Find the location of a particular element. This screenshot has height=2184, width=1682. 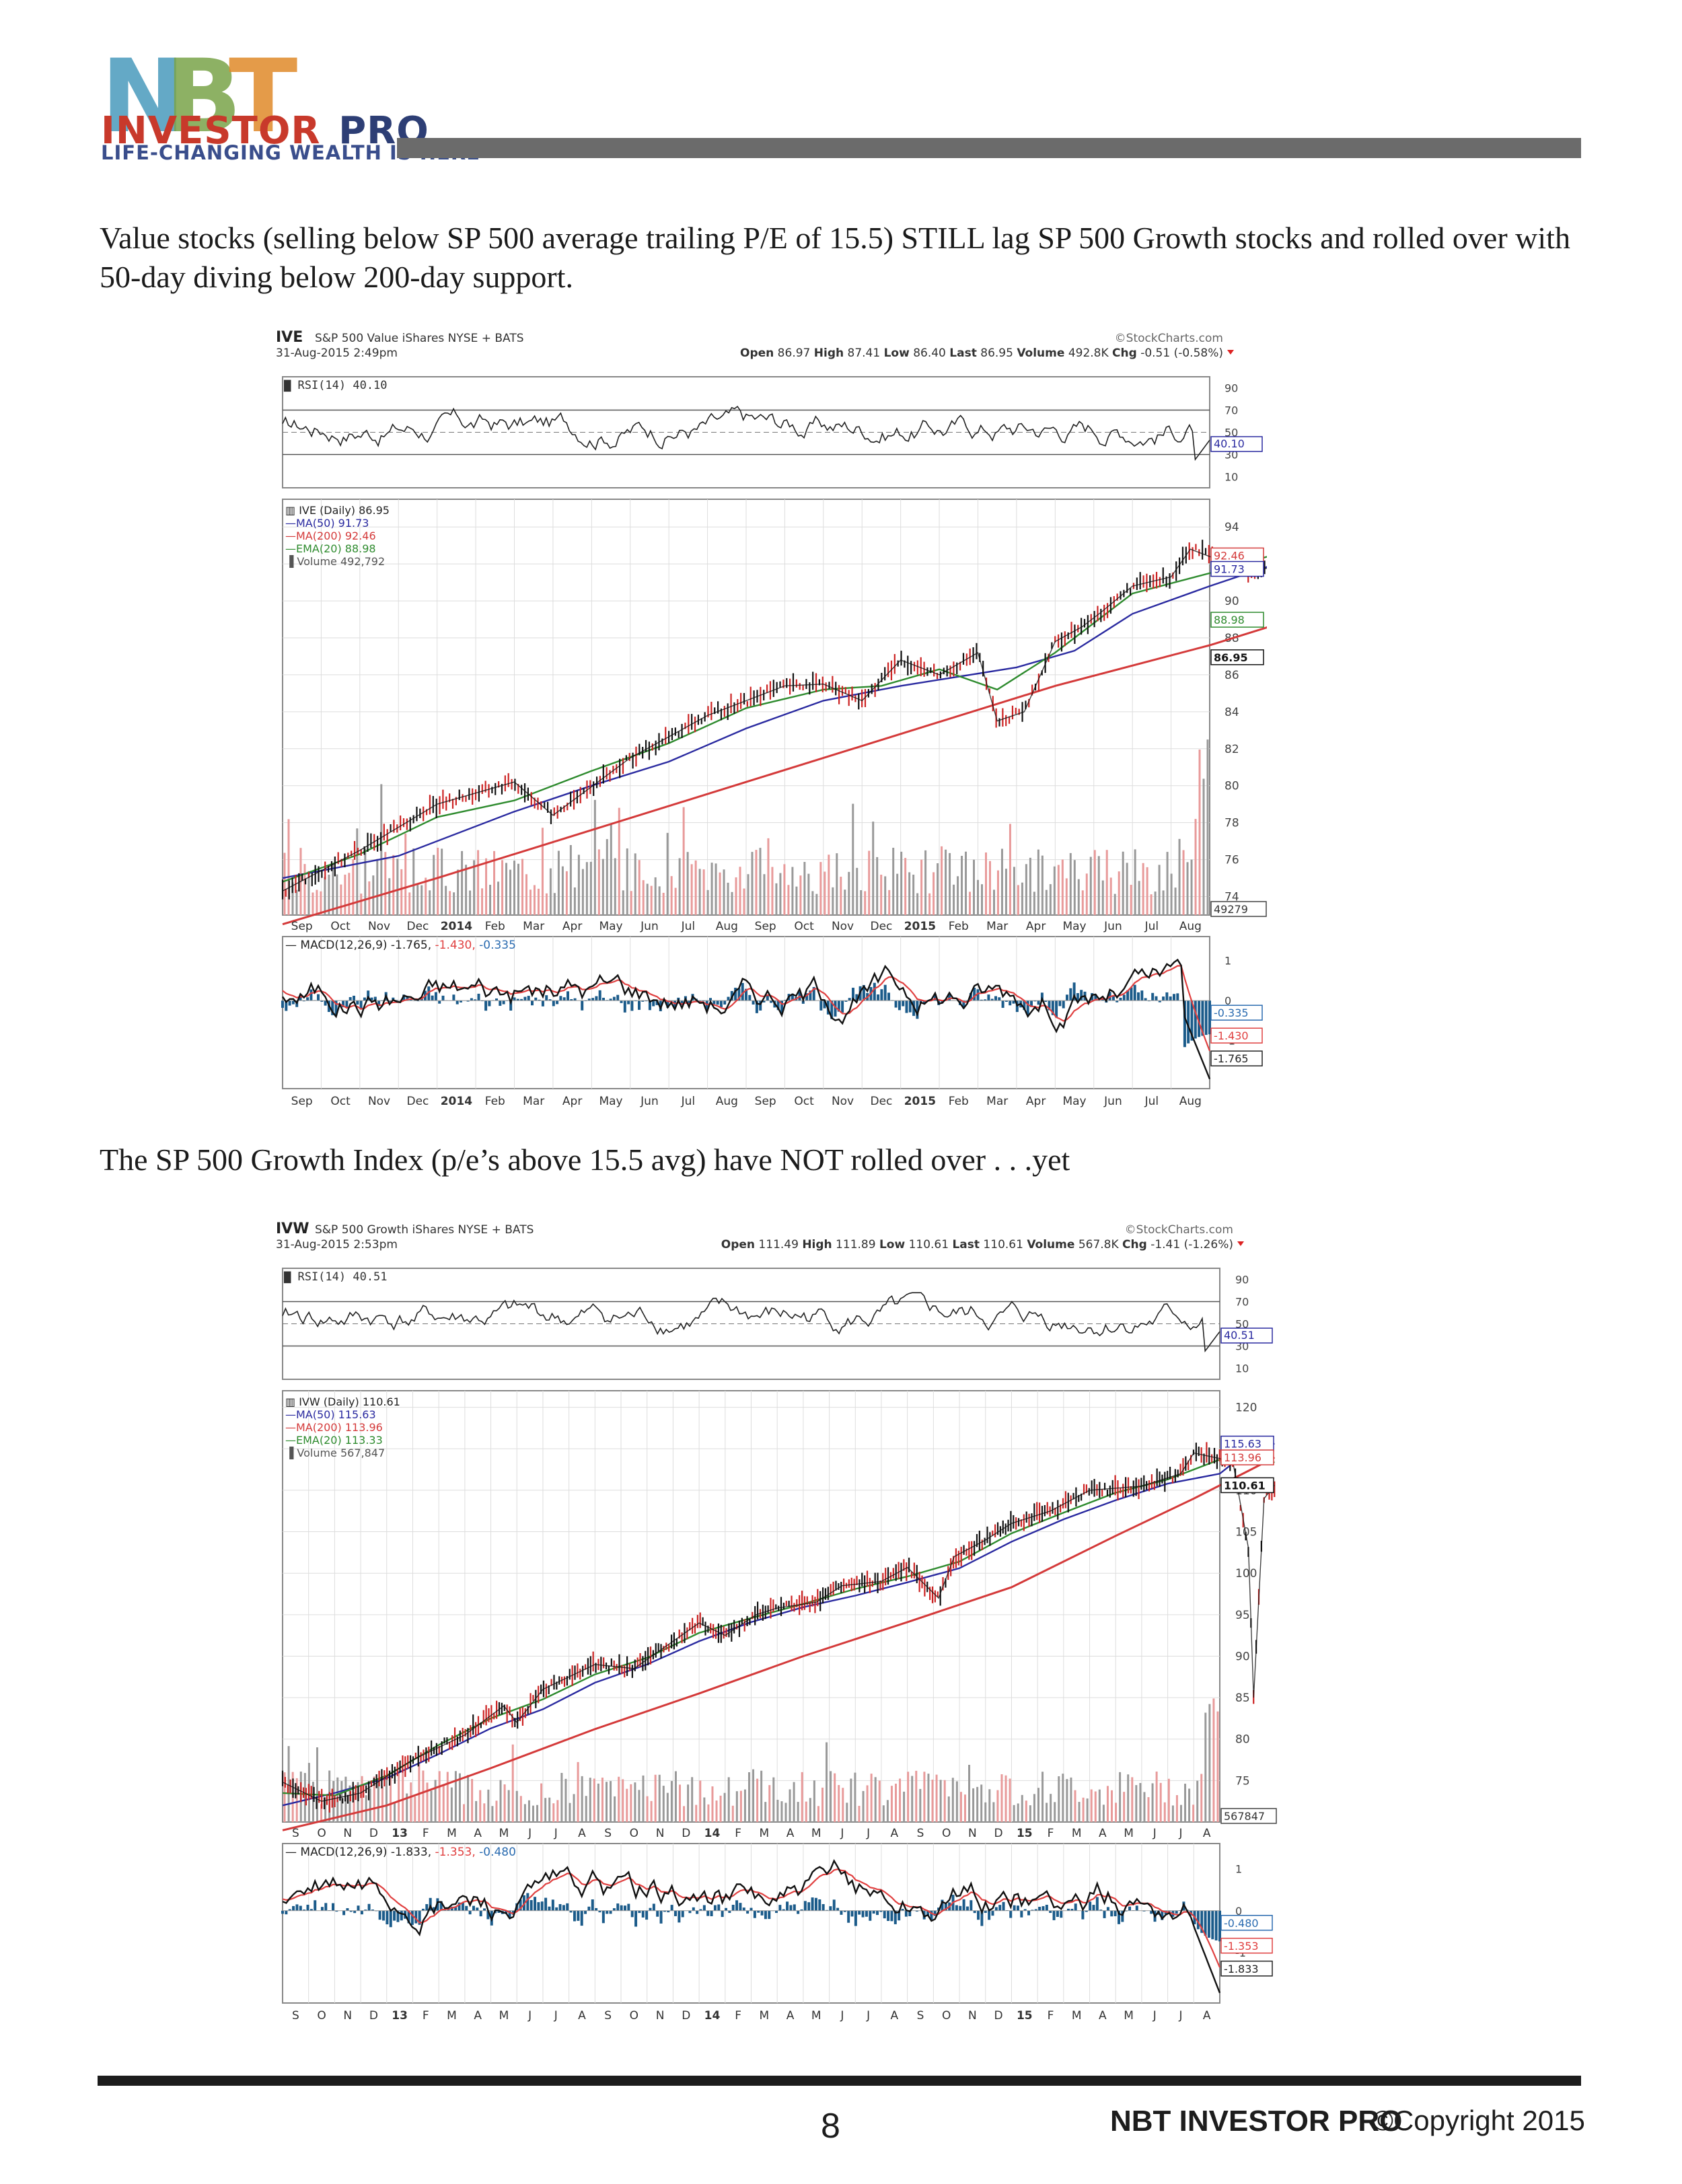

price-value-tag is located at coordinates (1237, 568).